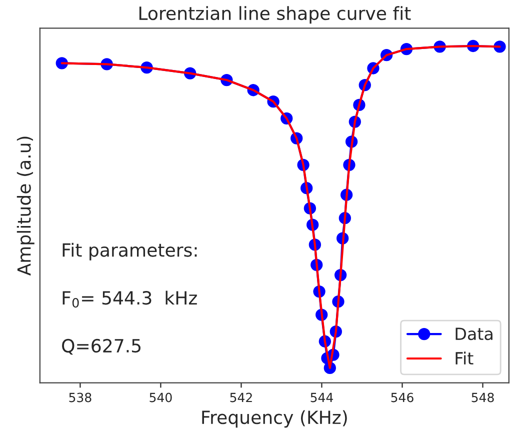  Describe the element at coordinates (80, 397) in the screenshot. I see `x-tick-label: 538` at that location.